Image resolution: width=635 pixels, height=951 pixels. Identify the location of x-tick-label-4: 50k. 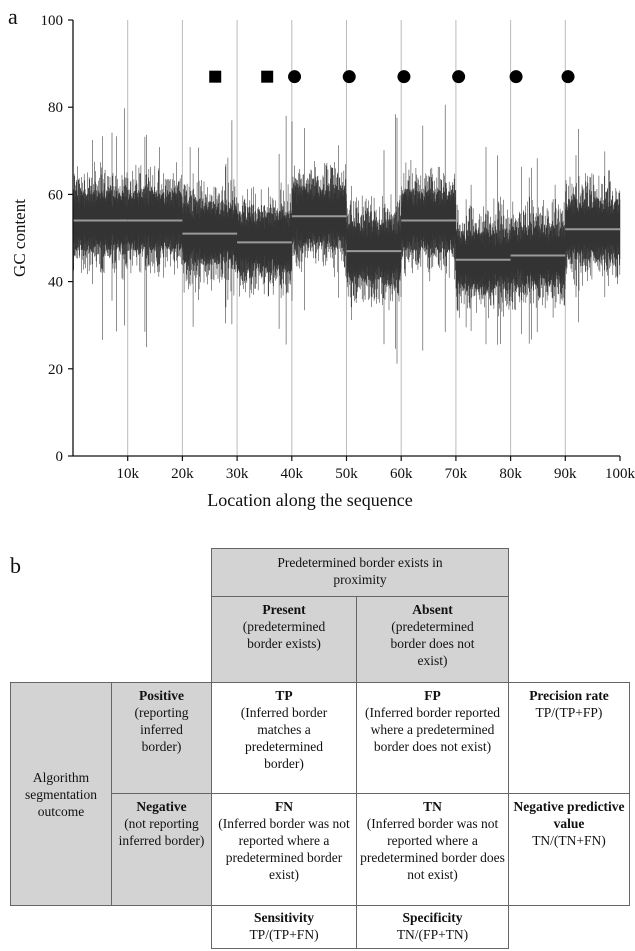
(346, 474).